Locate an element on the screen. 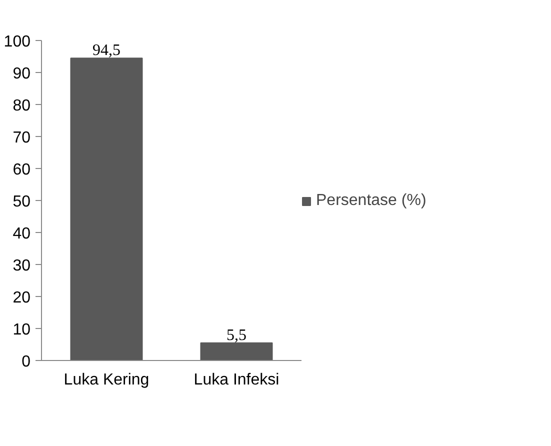 The image size is (551, 446). y-tick-label: 50 is located at coordinates (21, 202).